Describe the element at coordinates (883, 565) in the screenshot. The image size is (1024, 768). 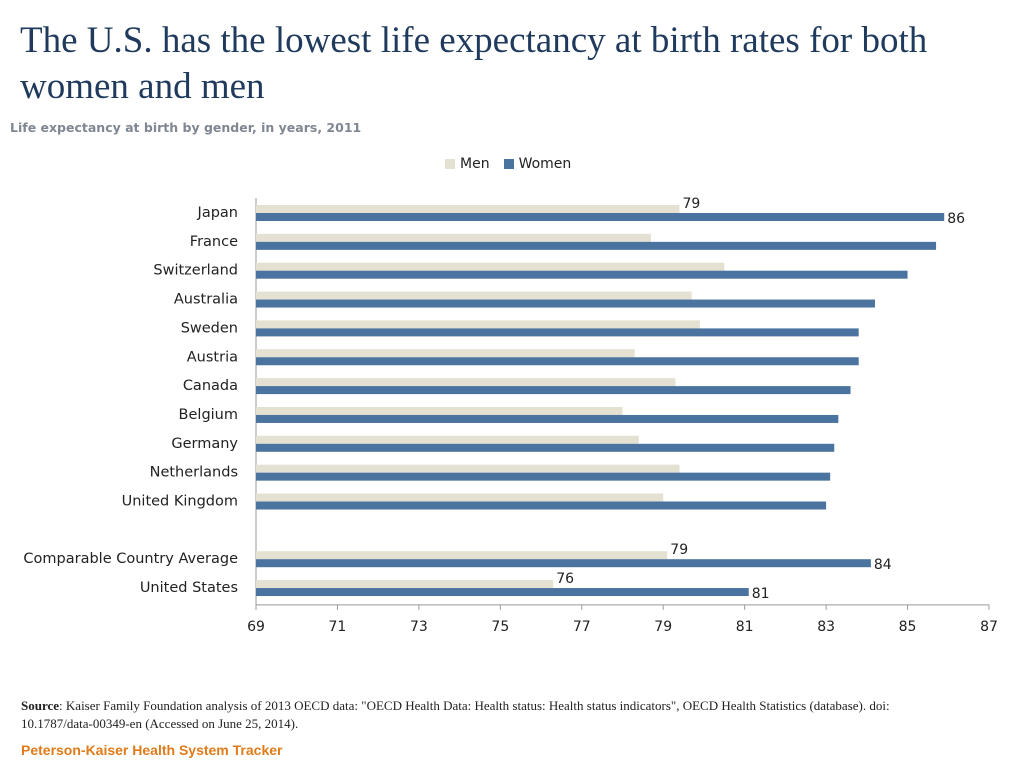
I see `data-label-women: 84` at that location.